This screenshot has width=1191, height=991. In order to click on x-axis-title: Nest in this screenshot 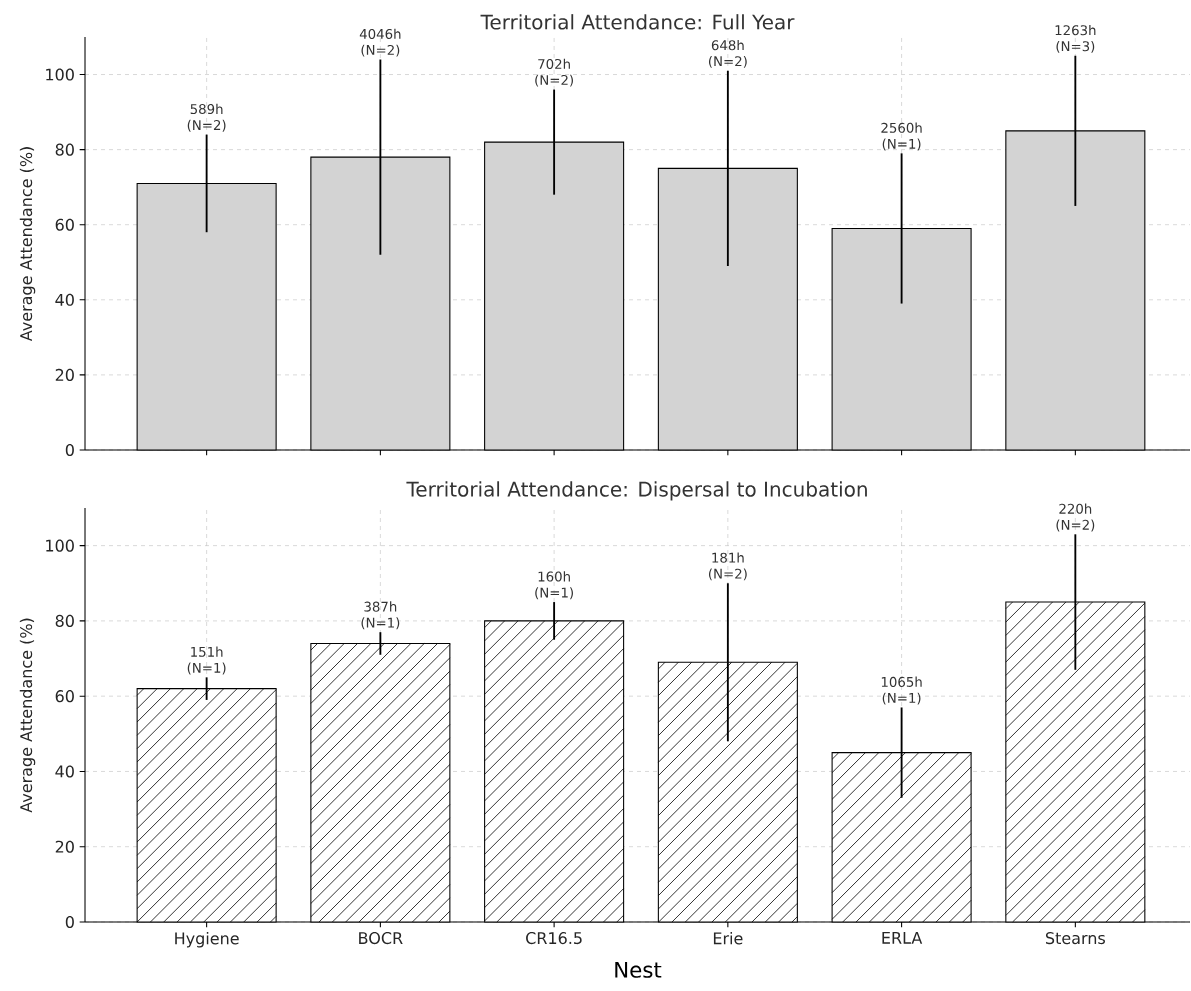, I will do `click(638, 970)`.